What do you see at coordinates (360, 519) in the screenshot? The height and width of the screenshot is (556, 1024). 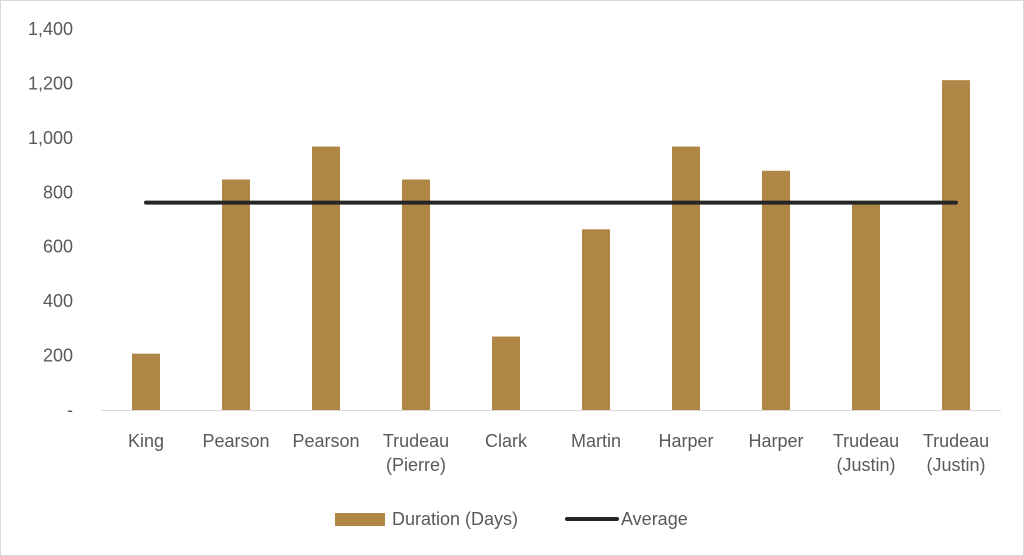 I see `legend-swatch-bars` at bounding box center [360, 519].